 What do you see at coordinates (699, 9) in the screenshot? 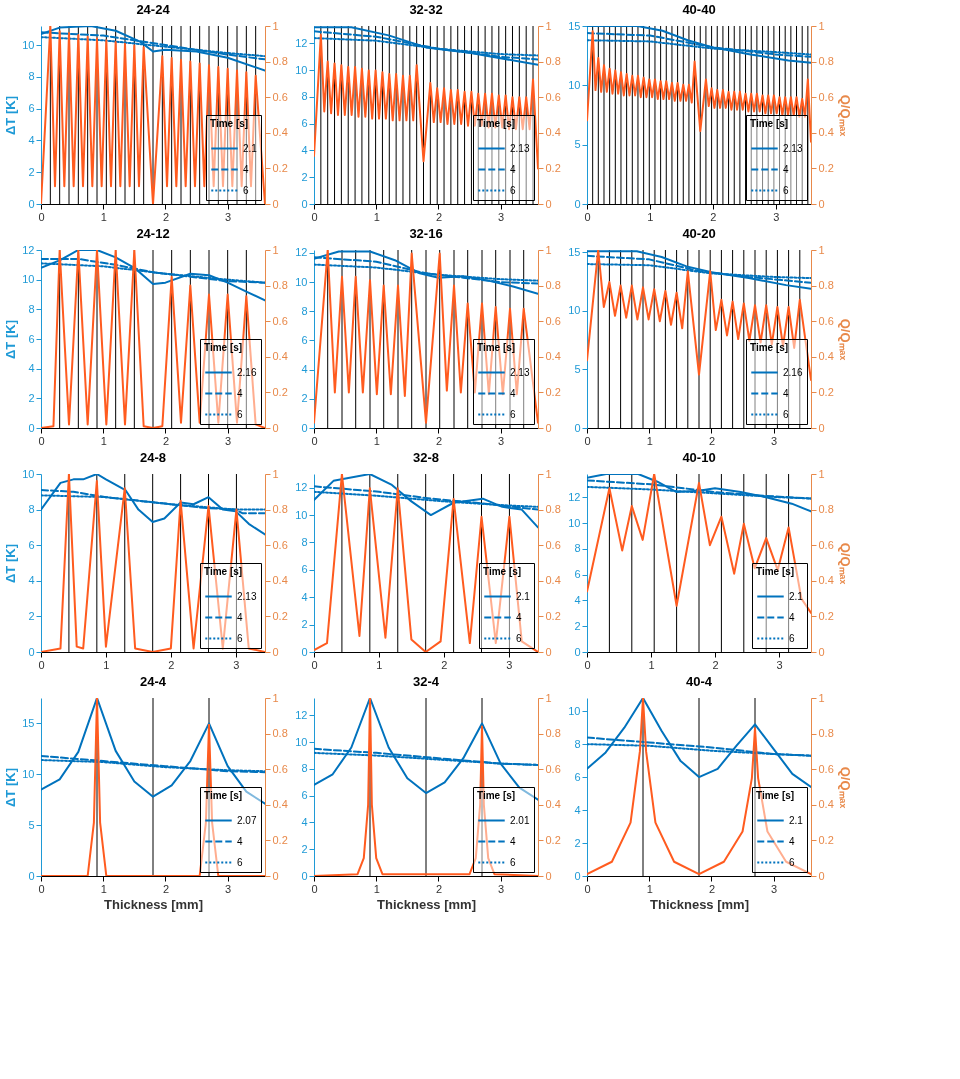
I see `chart-title: 40-40` at bounding box center [699, 9].